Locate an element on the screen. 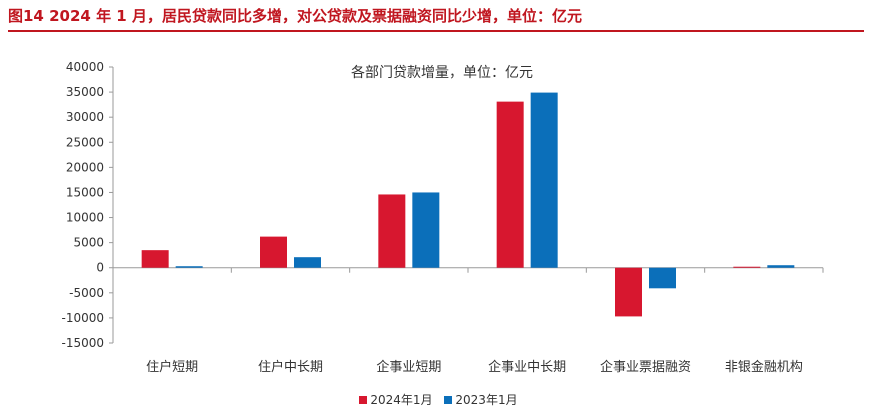 The image size is (877, 417). y-tick-label: 20000 is located at coordinates (85, 167).